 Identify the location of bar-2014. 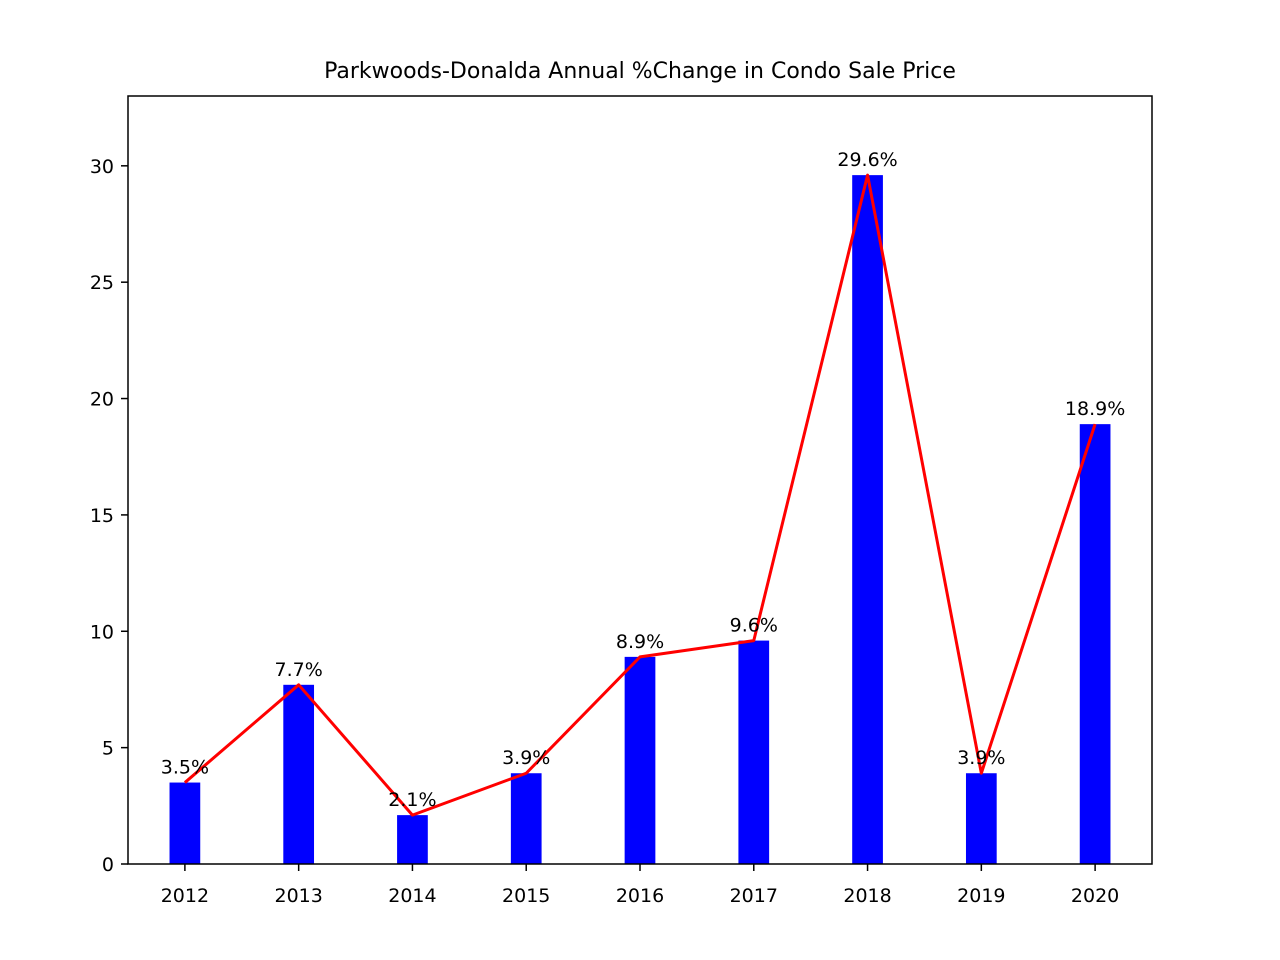
(412, 839).